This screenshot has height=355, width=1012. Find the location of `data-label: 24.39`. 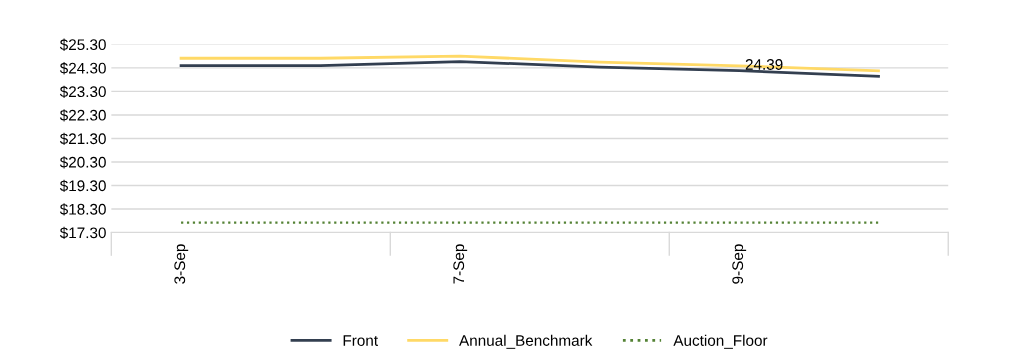

data-label: 24.39 is located at coordinates (764, 64).